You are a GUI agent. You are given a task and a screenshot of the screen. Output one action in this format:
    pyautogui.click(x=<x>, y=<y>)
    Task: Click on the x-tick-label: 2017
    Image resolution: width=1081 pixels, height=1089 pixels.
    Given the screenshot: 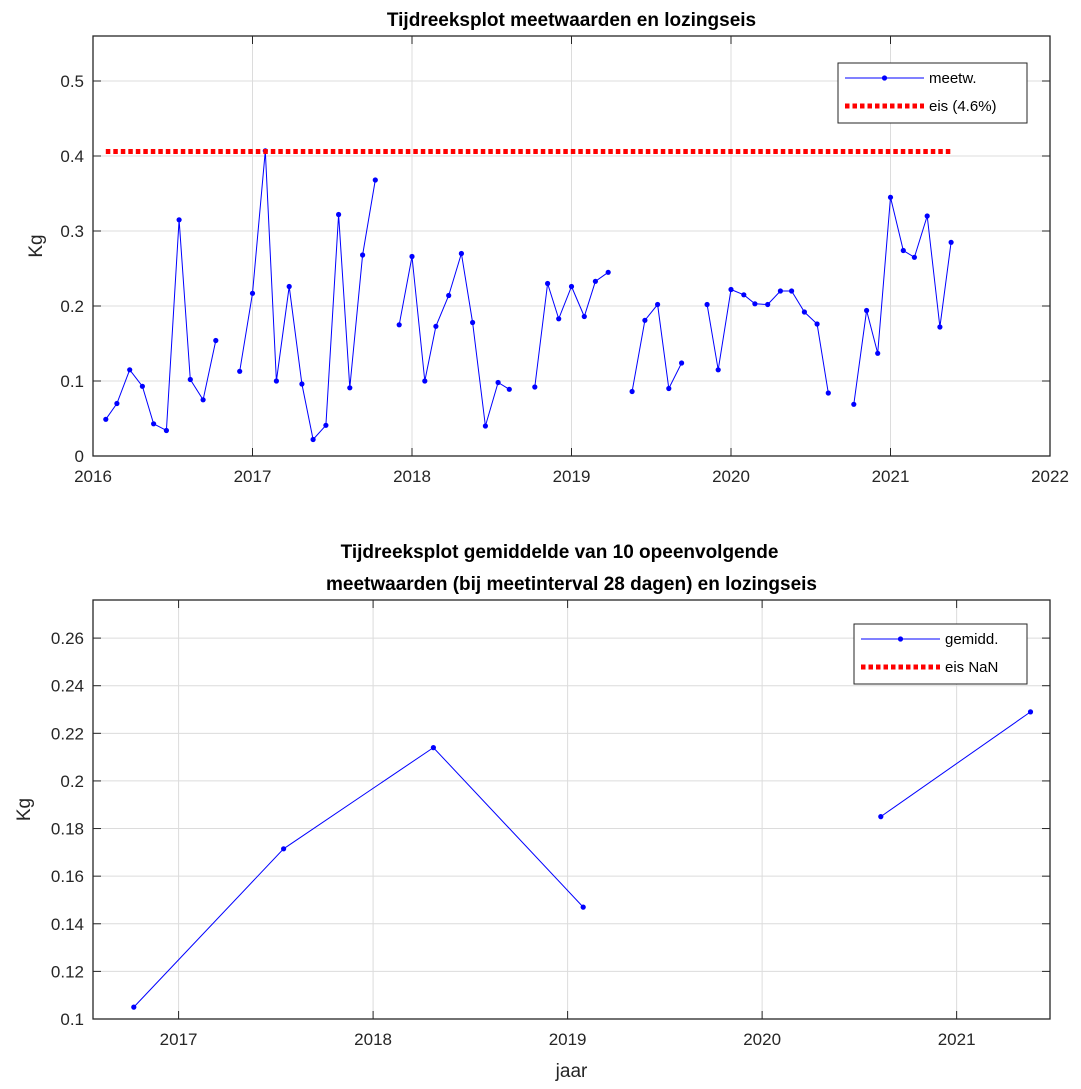 What is the action you would take?
    pyautogui.click(x=179, y=1039)
    